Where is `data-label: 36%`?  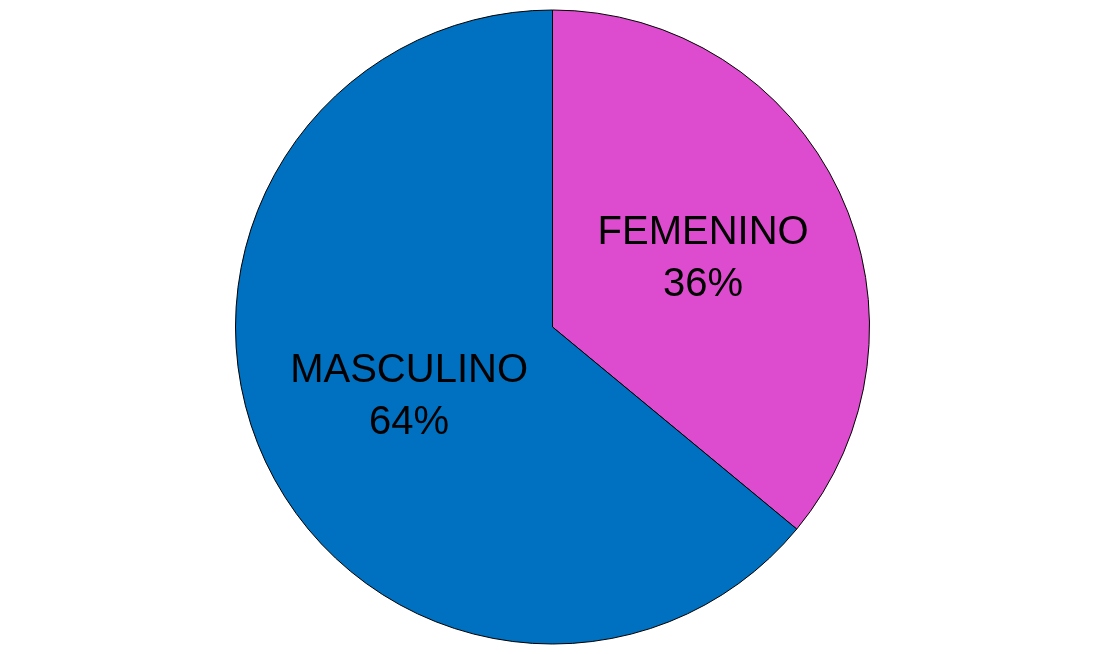 data-label: 36% is located at coordinates (703, 282).